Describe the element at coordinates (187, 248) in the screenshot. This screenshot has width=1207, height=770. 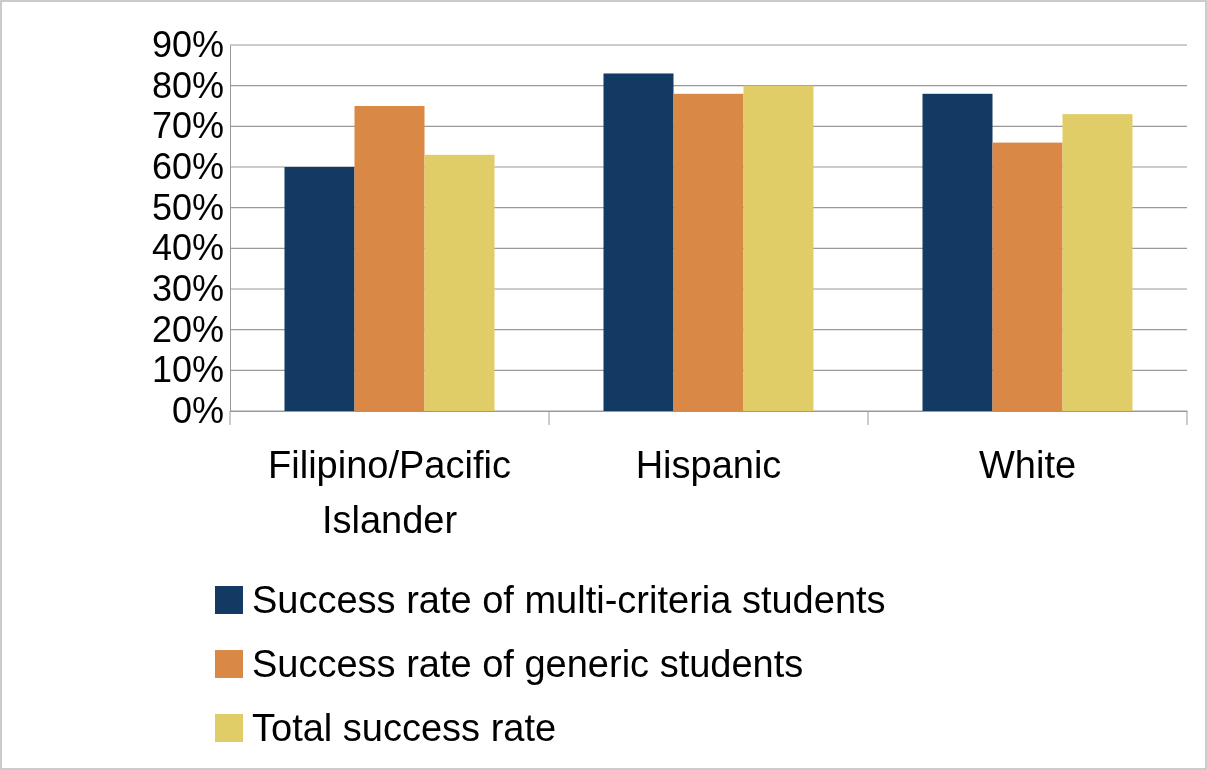
I see `y-tick-label: 40%` at that location.